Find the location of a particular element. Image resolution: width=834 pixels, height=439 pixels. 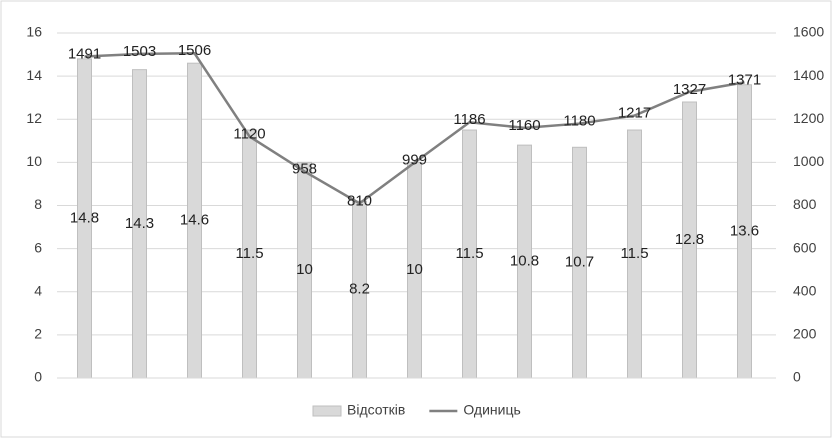

line-value-label: 1371 is located at coordinates (744, 79).